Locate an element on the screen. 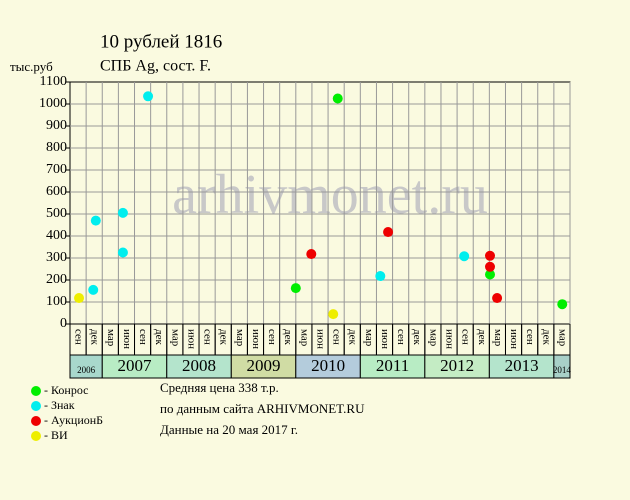 Image resolution: width=630 pixels, height=500 pixels. legend-label: - Конрос is located at coordinates (66, 390).